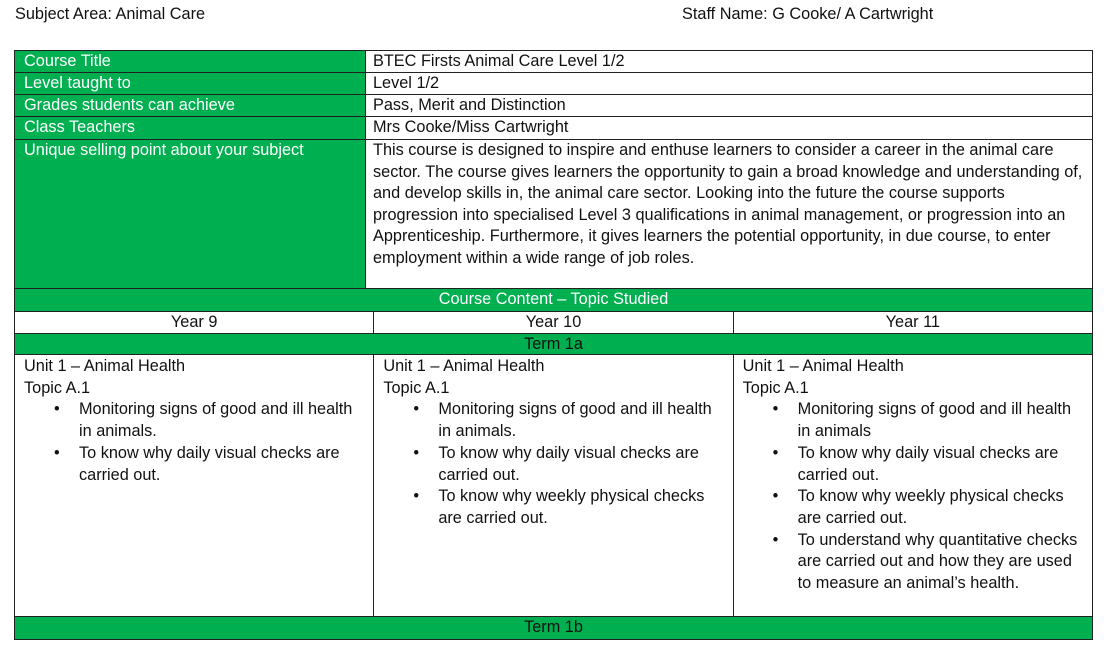  I want to click on year-header: Year 10, so click(554, 322).